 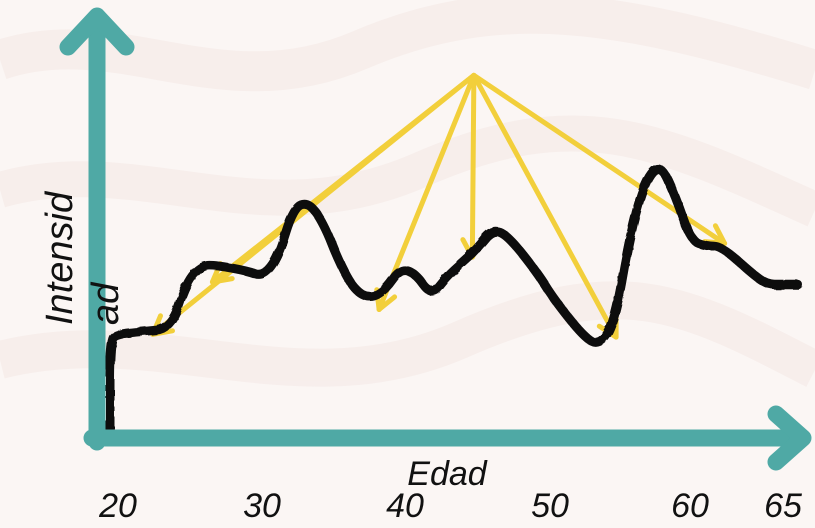 I want to click on y-axis-label-line-2: ad, so click(x=106, y=303).